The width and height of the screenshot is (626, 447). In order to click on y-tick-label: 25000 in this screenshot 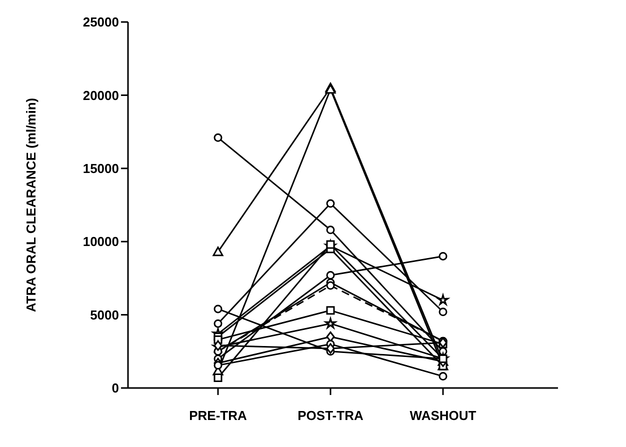, I will do `click(100, 22)`.